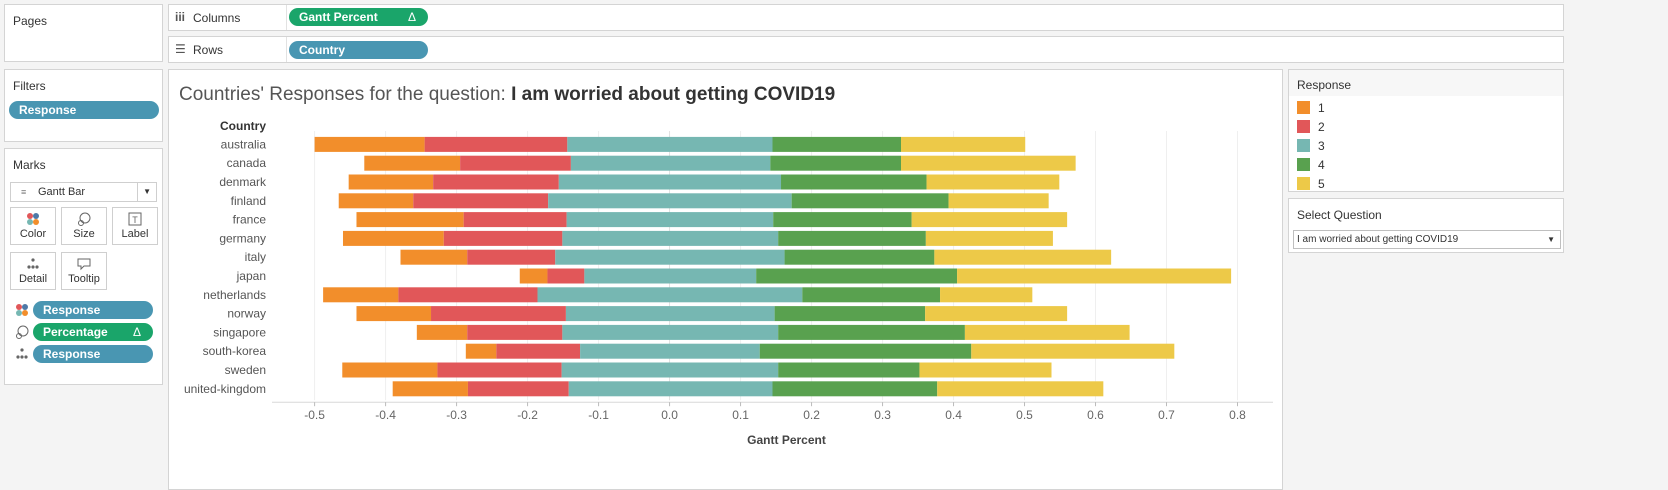  Describe the element at coordinates (345, 94) in the screenshot. I see `view-title-prefix: Countries' Responses for the question:` at that location.